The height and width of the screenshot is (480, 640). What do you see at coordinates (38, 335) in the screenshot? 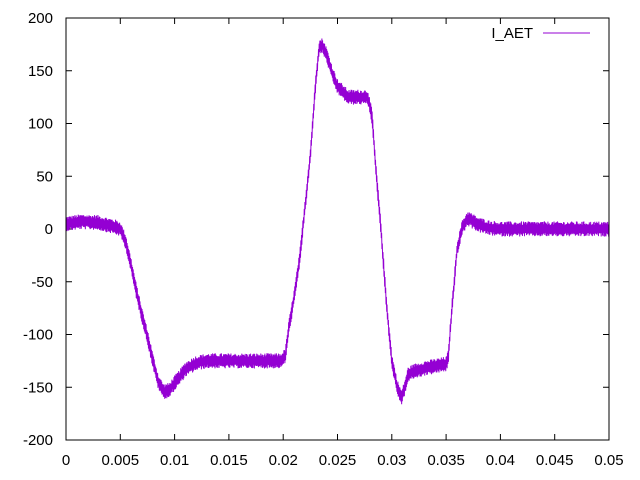
I see `y-tick-label: -100` at bounding box center [38, 335].